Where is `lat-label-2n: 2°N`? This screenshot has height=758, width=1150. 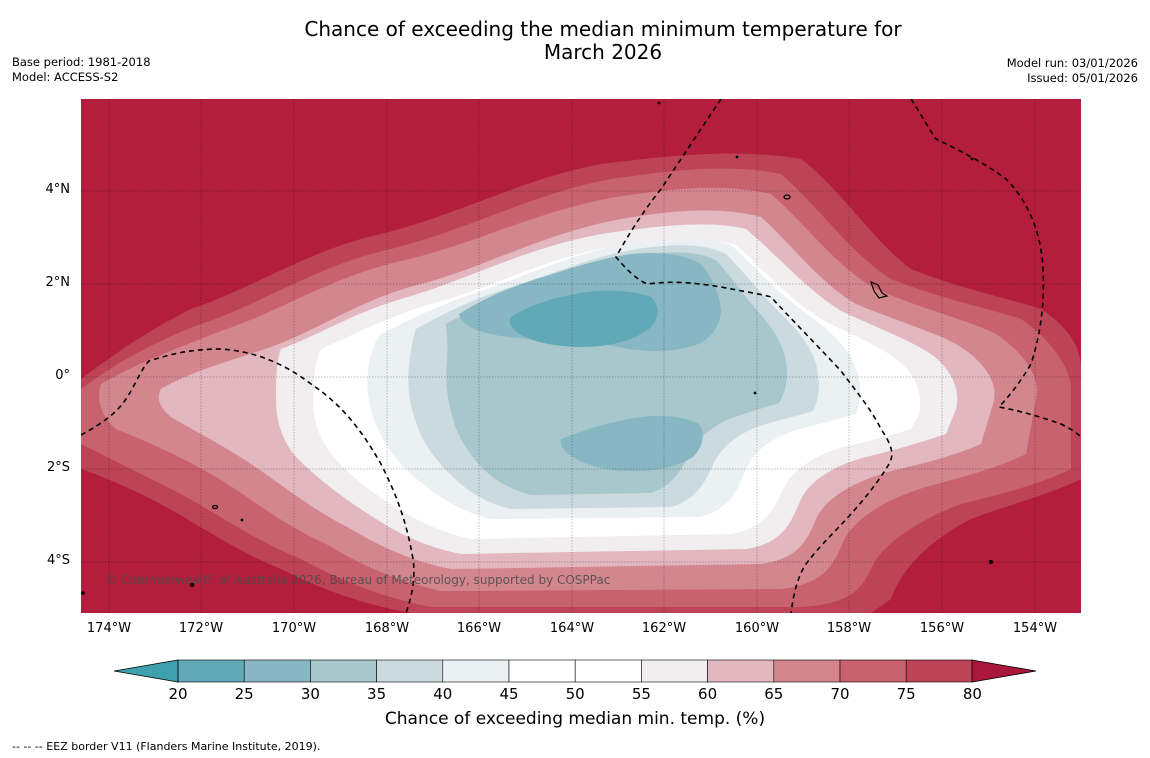 lat-label-2n: 2°N is located at coordinates (58, 282).